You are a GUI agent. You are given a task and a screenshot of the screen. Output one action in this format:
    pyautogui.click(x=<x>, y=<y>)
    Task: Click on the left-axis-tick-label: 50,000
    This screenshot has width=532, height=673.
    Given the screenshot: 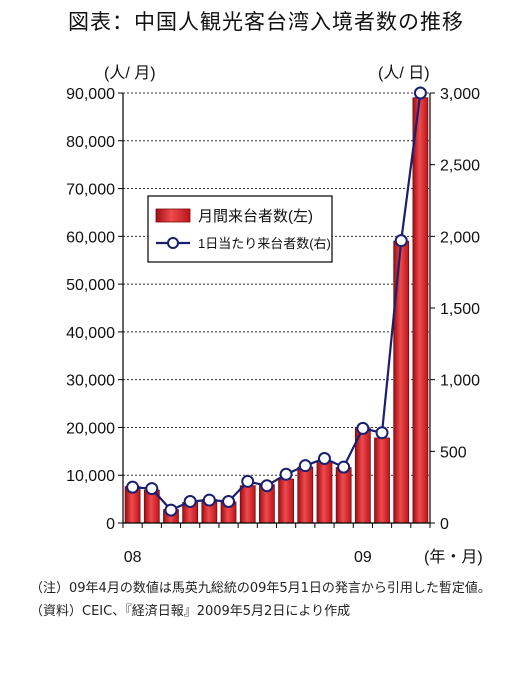 What is the action you would take?
    pyautogui.click(x=90, y=285)
    